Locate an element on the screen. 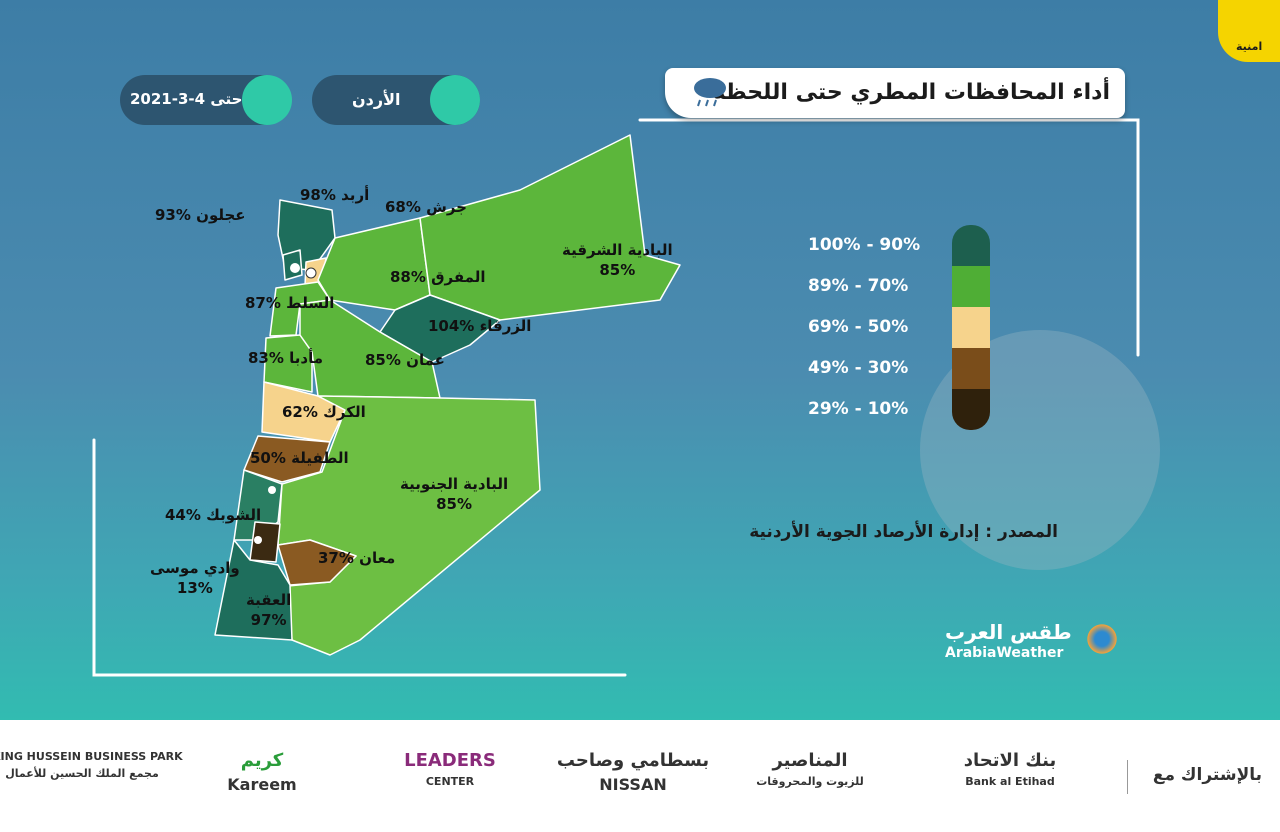  region-value: 50% is located at coordinates (268, 458).